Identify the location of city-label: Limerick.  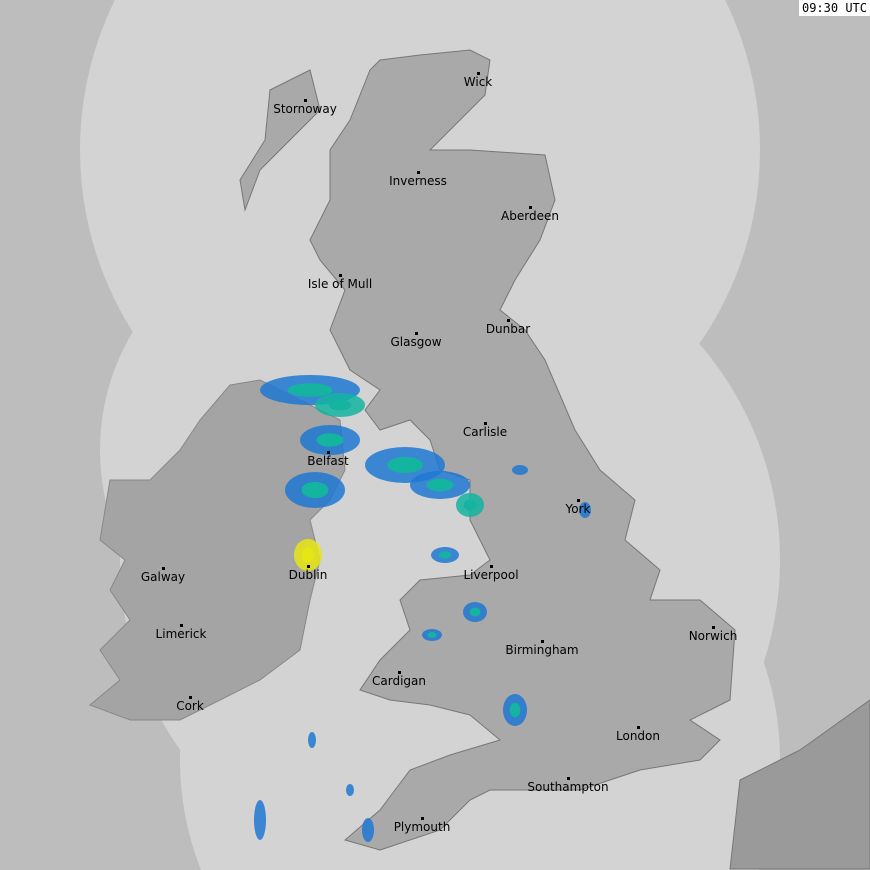
(181, 634).